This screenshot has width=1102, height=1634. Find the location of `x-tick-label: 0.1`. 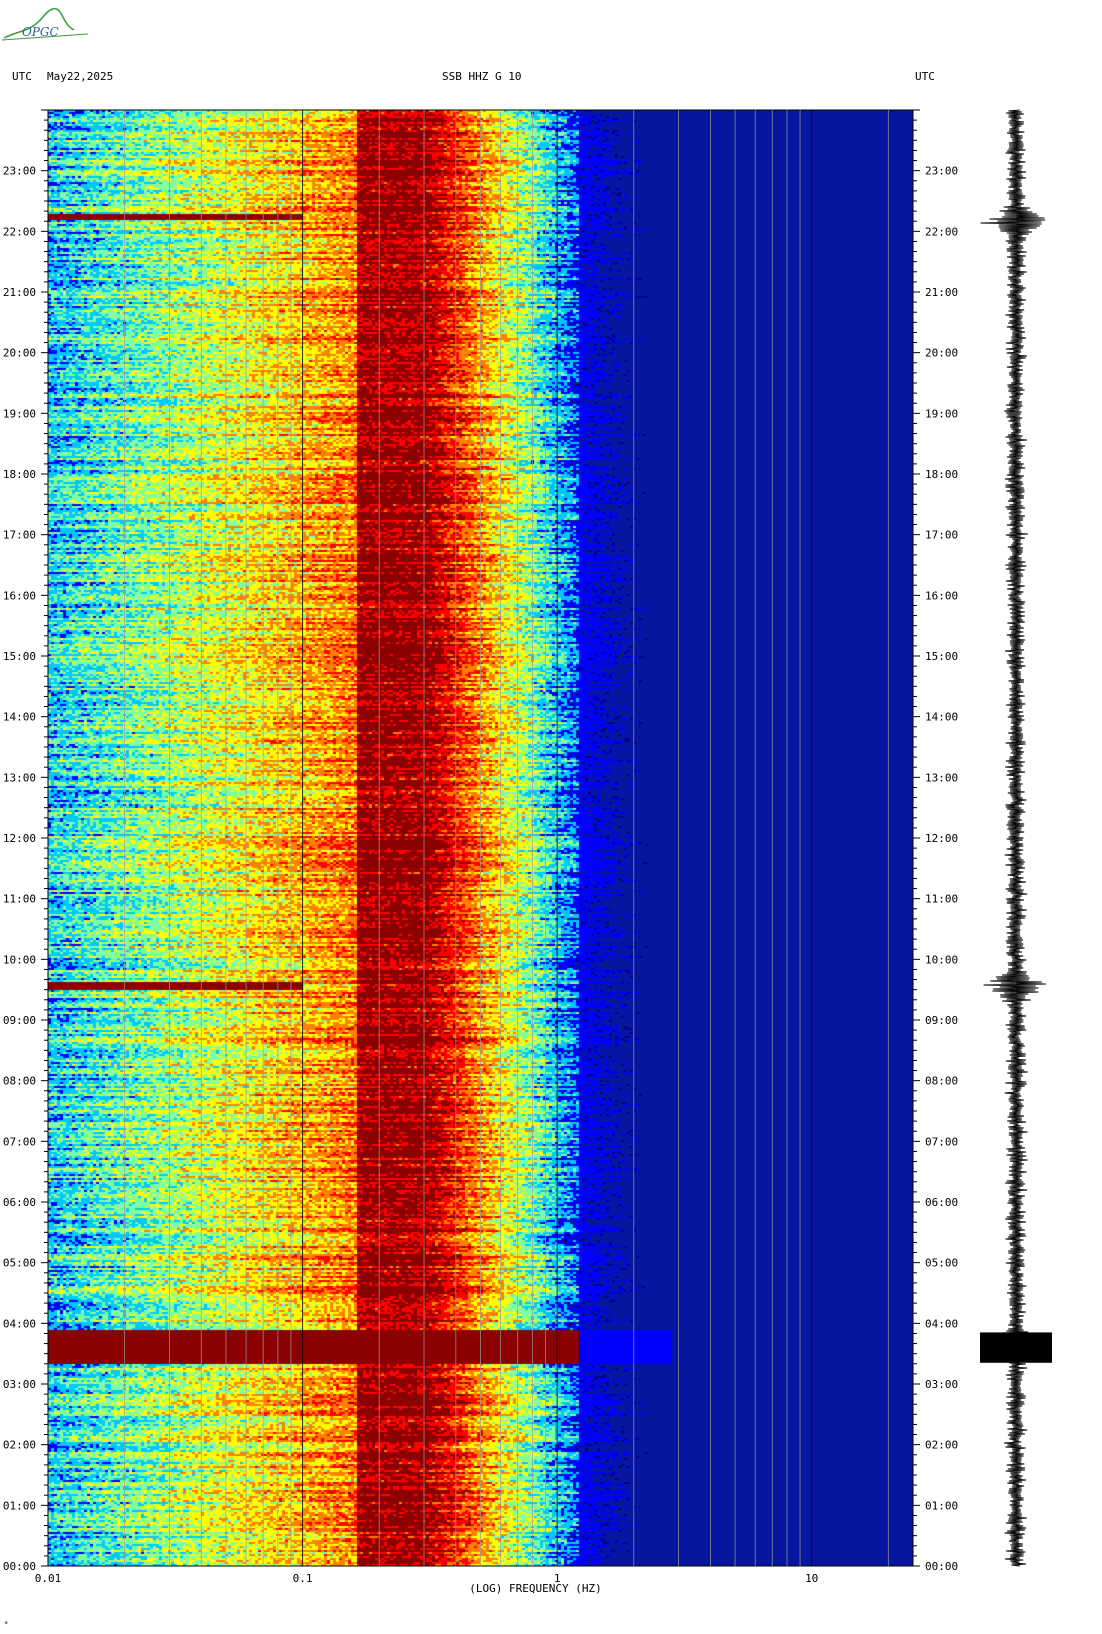

x-tick-label: 0.1 is located at coordinates (303, 1578).